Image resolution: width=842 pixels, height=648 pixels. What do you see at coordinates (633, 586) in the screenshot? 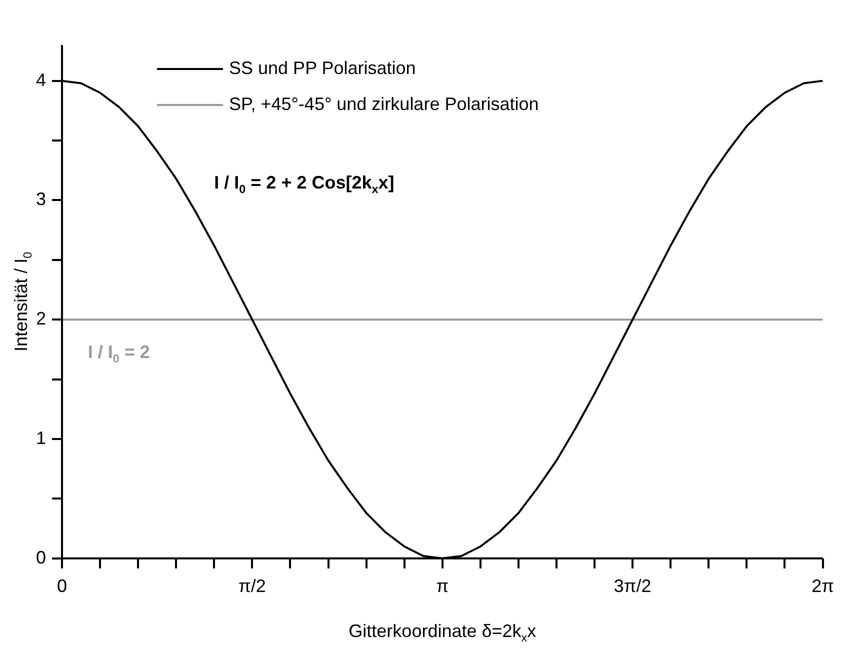
I see `x-tick-label: 3π/2` at bounding box center [633, 586].